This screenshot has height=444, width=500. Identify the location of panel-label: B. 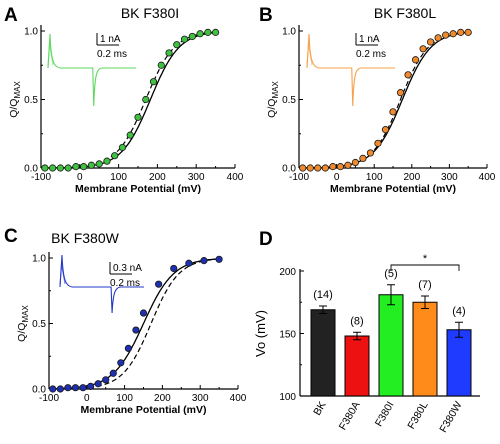
(266, 15).